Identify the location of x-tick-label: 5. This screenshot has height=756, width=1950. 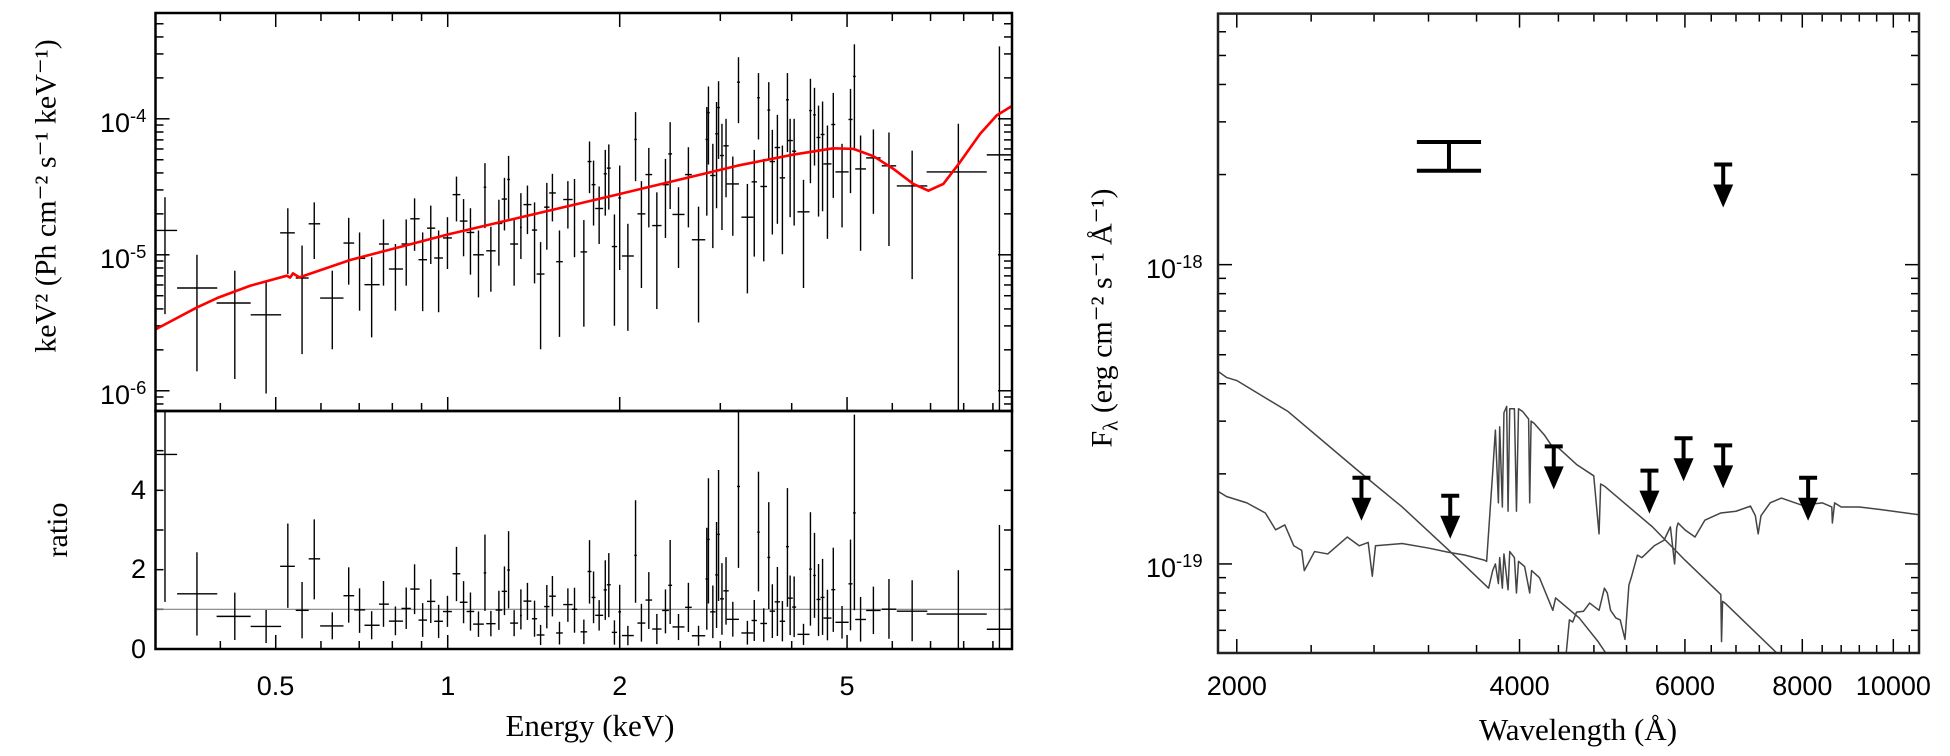
(847, 685).